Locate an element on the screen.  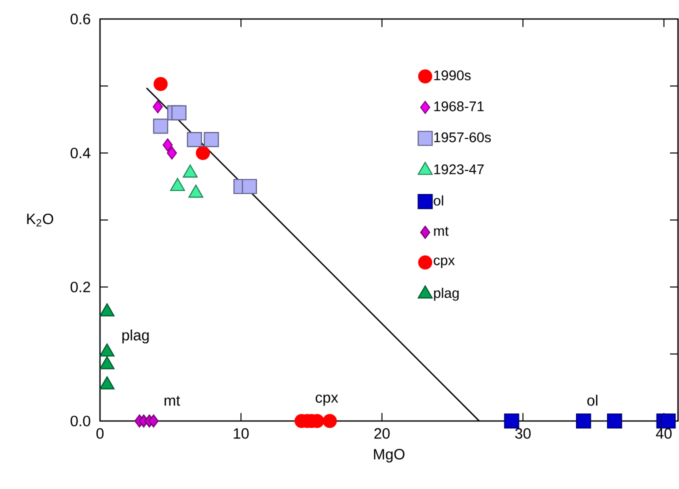
annotation: cpx is located at coordinates (327, 400).